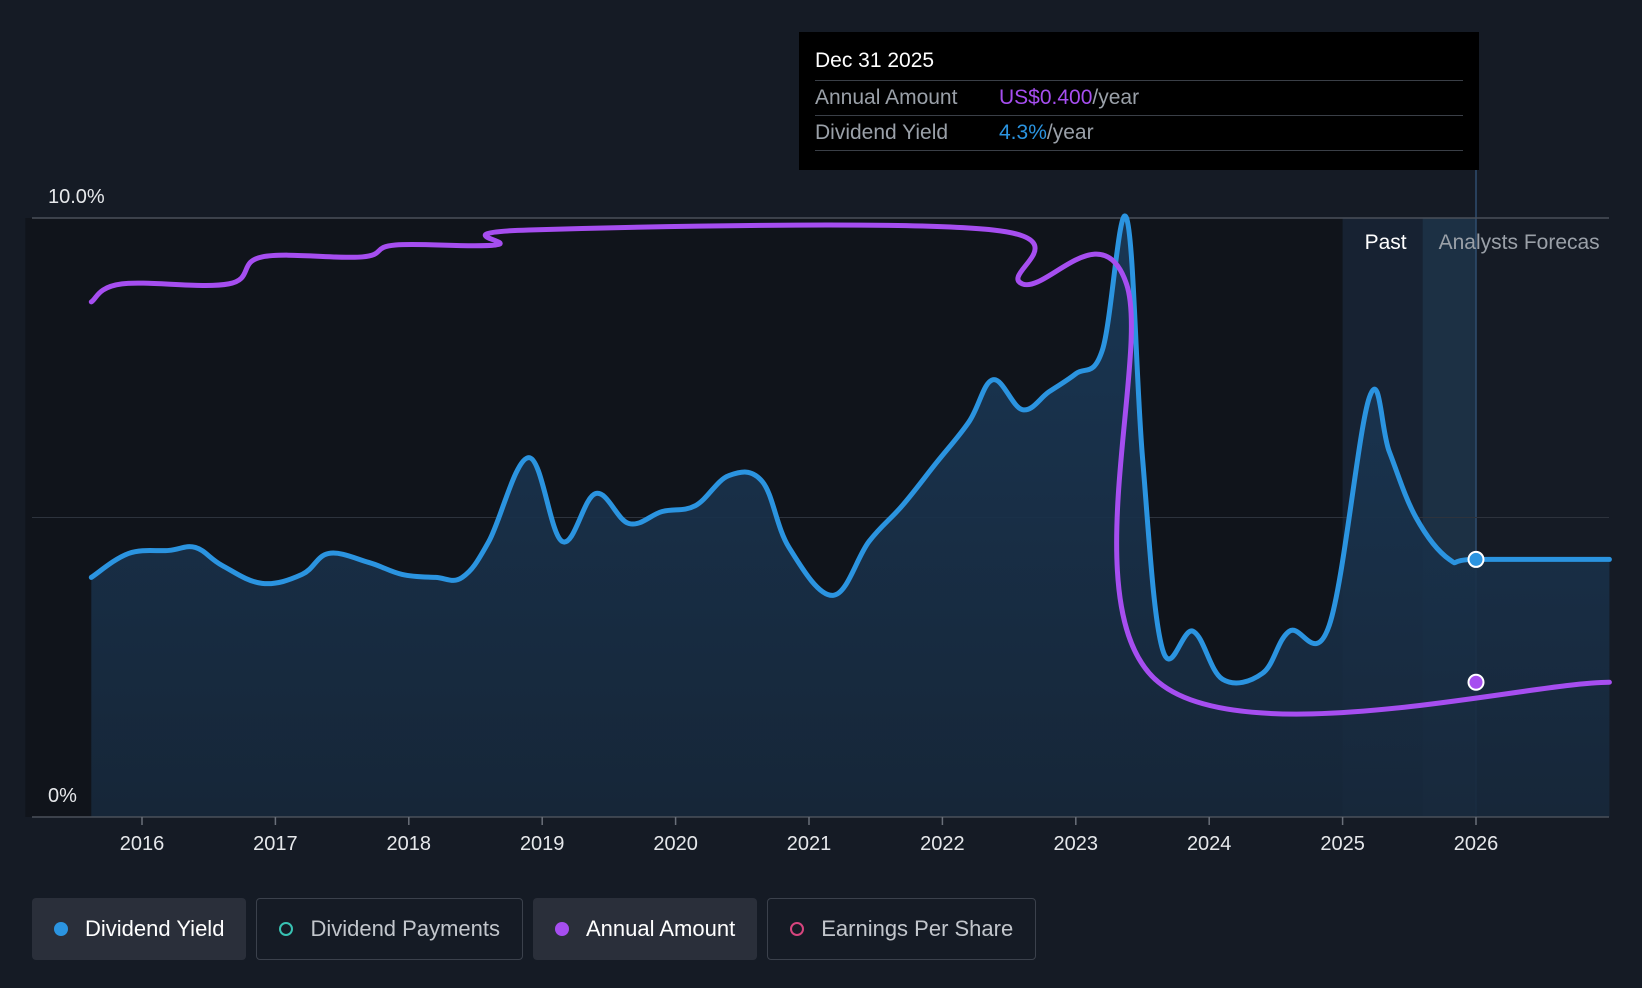 This screenshot has width=1642, height=988. What do you see at coordinates (405, 928) in the screenshot?
I see `legend-dividend-payments-label: Dividend Payments` at bounding box center [405, 928].